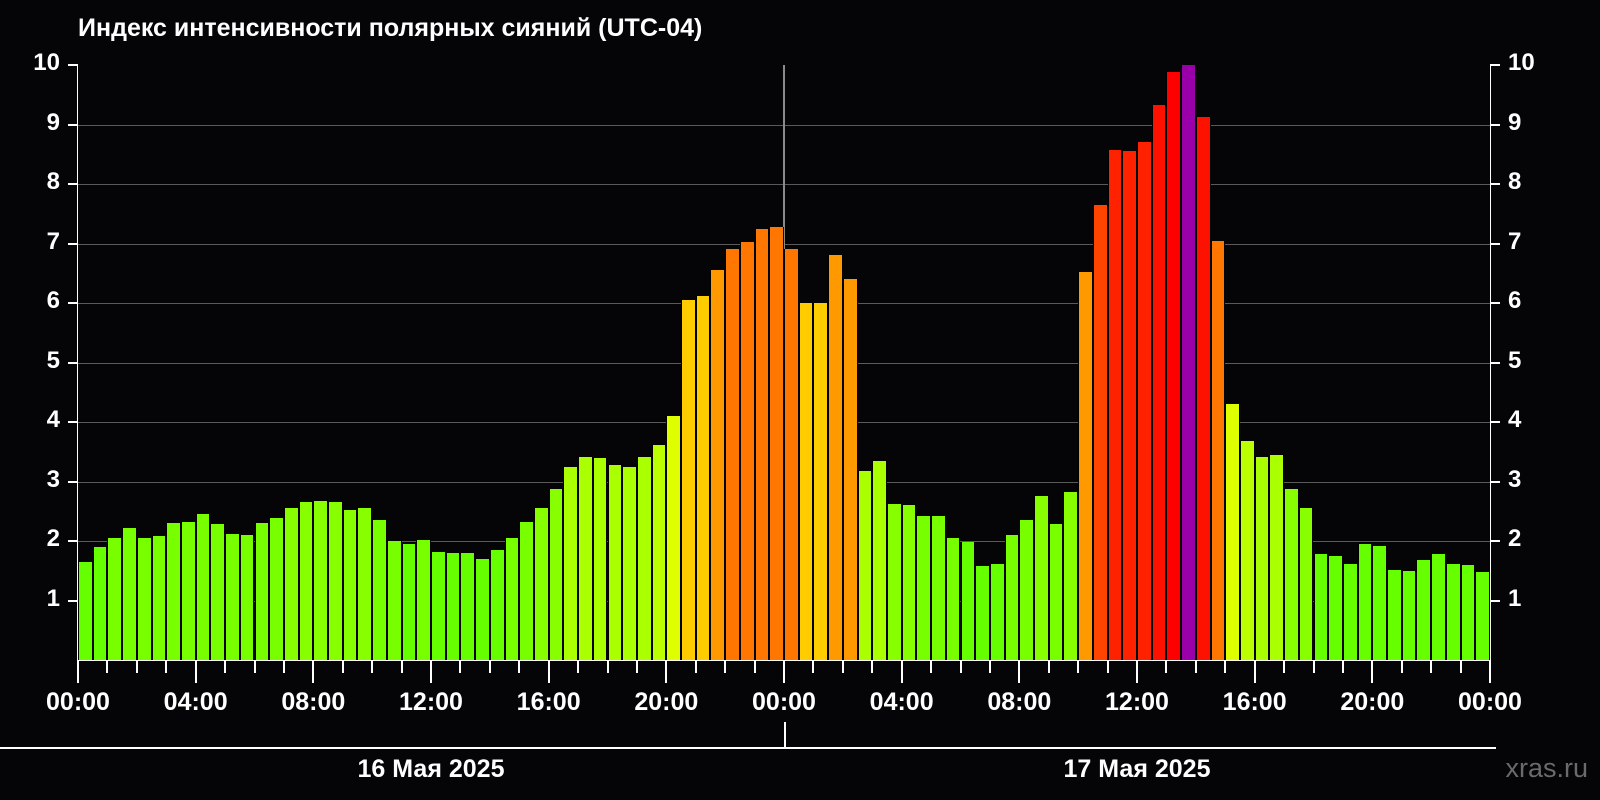  What do you see at coordinates (1254, 702) in the screenshot?
I see `x-axis-label: 16:00` at bounding box center [1254, 702].